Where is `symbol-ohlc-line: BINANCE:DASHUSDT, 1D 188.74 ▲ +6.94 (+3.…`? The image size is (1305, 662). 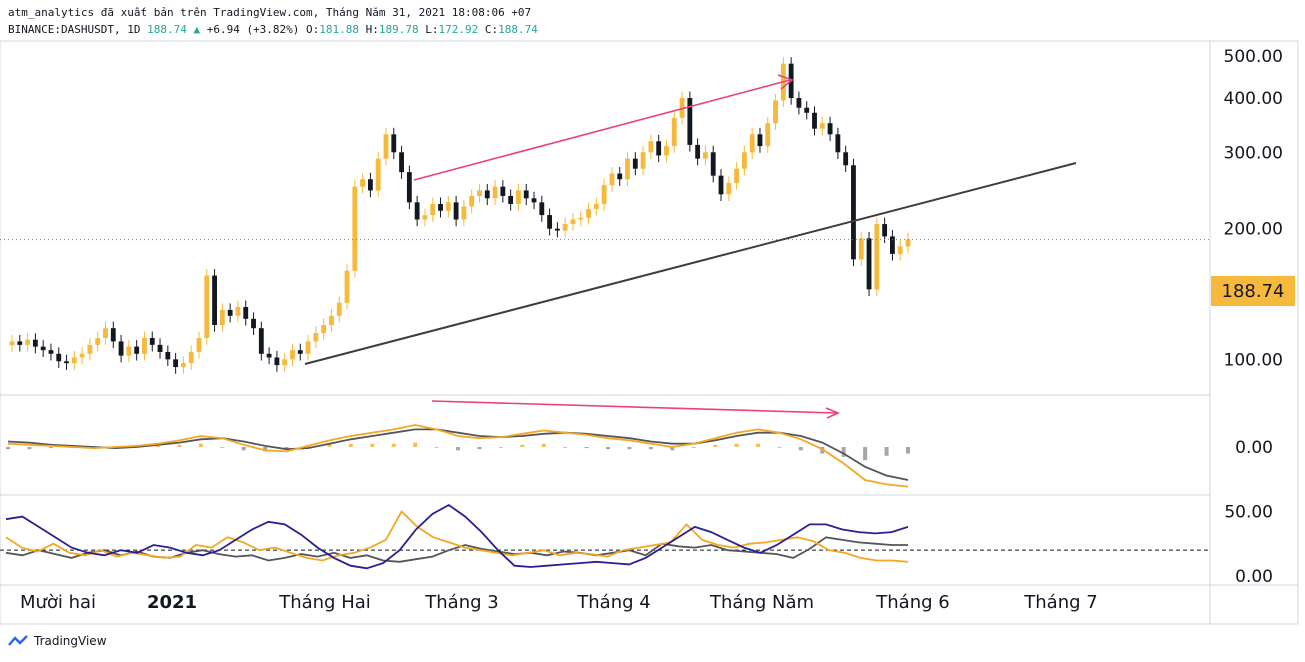 symbol-ohlc-line: BINANCE:DASHUSDT, 1D 188.74 ▲ +6.94 (+3.… is located at coordinates (273, 29).